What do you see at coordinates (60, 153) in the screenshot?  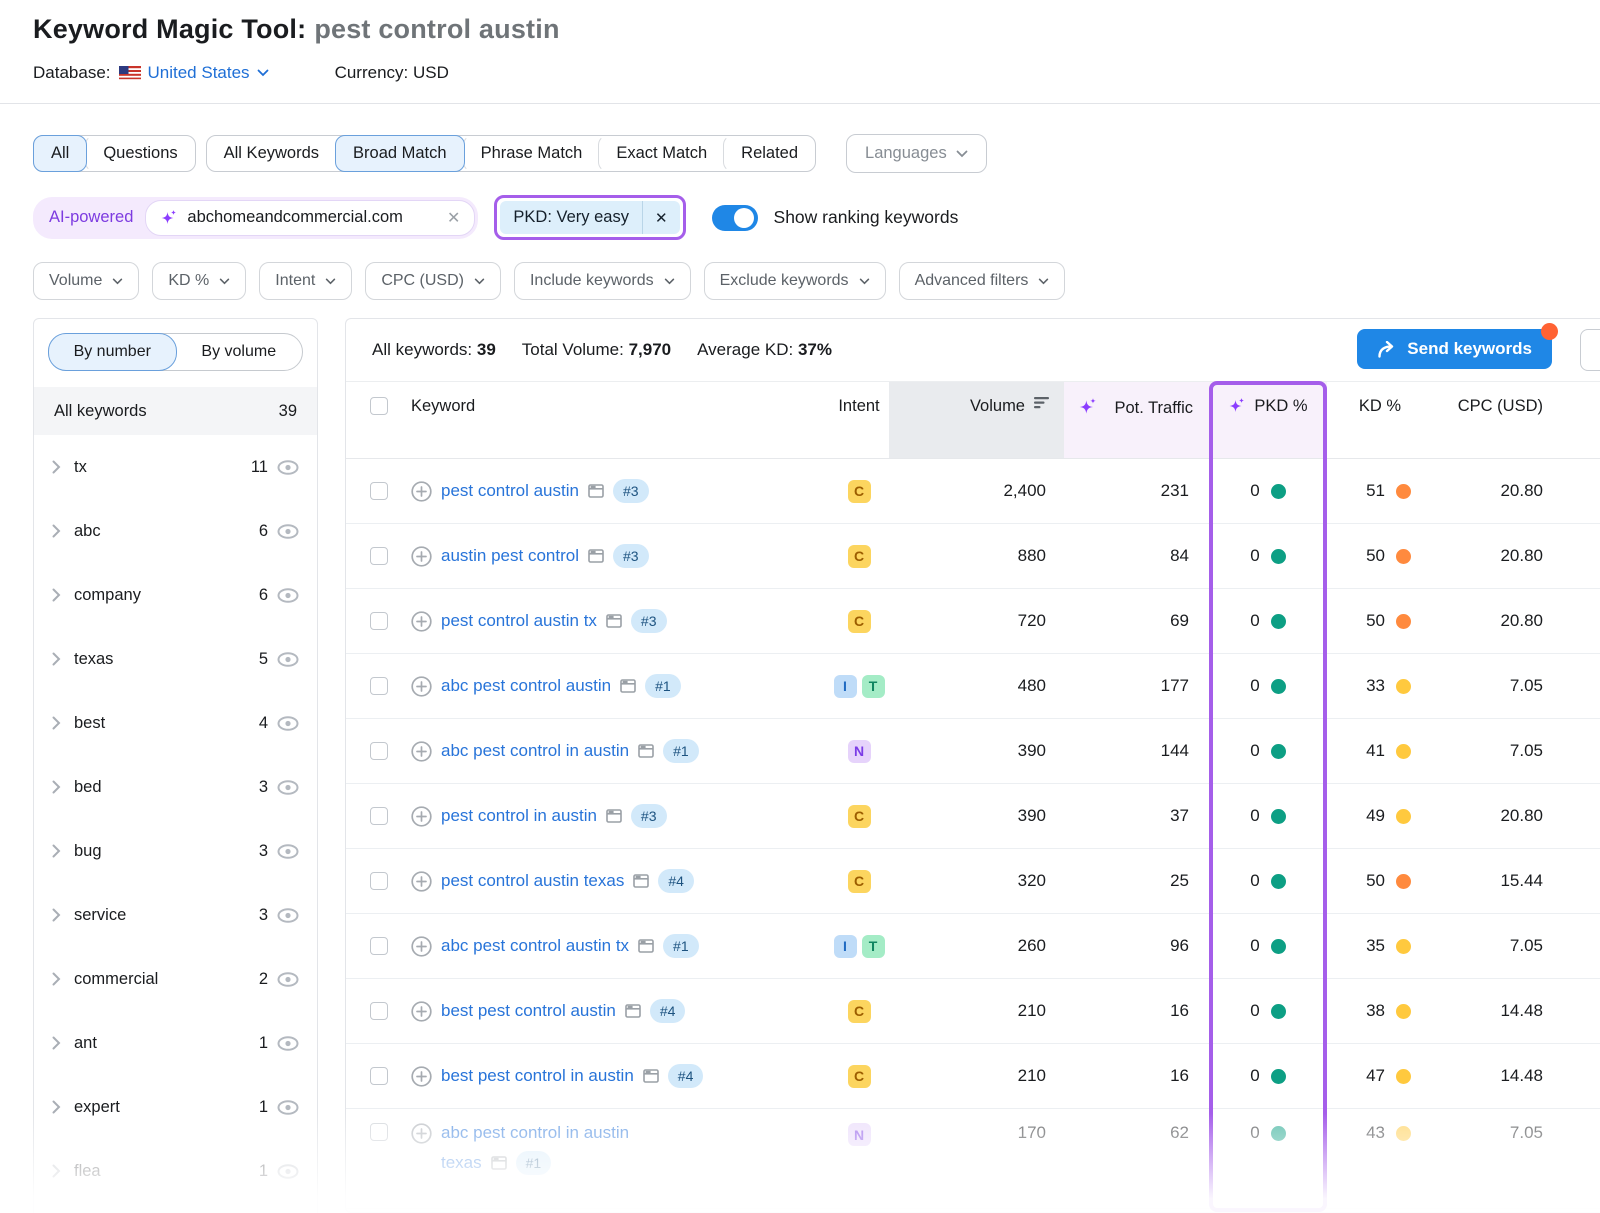 I see `tab-all: All` at bounding box center [60, 153].